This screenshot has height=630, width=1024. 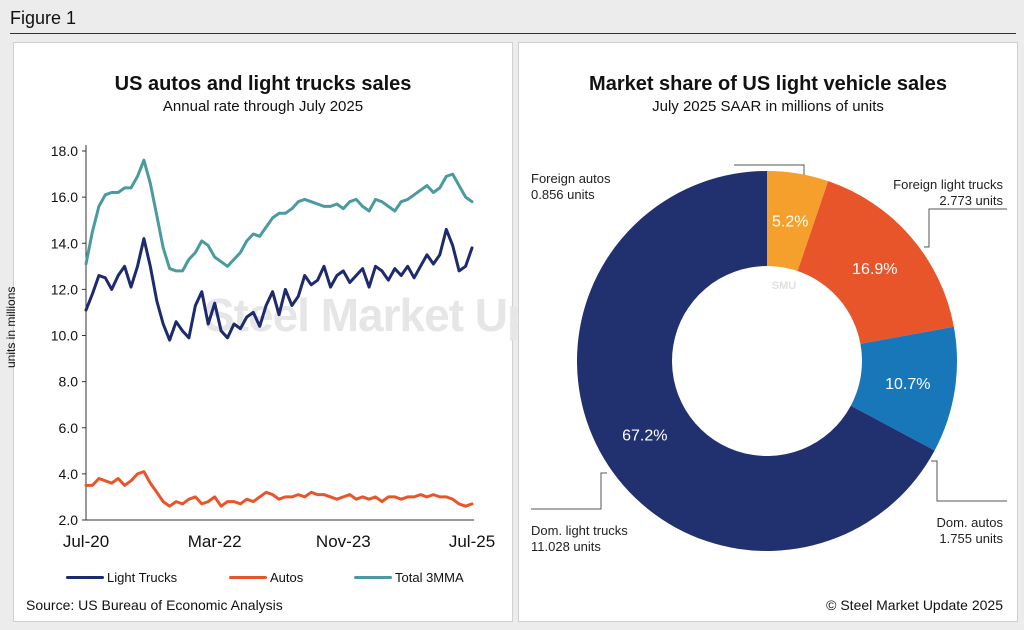 I want to click on y-tick-label: 18.0, so click(x=64, y=151).